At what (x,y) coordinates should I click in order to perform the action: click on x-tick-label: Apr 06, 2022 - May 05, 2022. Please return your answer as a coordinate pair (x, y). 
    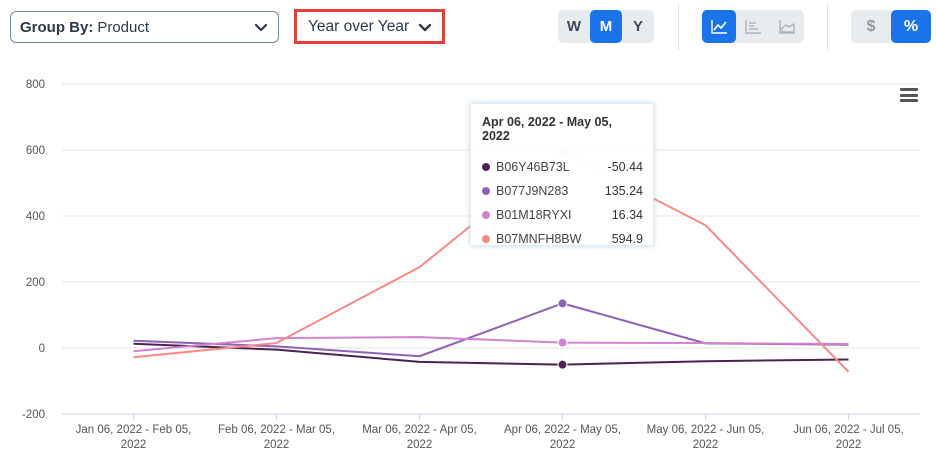
    Looking at the image, I should click on (562, 437).